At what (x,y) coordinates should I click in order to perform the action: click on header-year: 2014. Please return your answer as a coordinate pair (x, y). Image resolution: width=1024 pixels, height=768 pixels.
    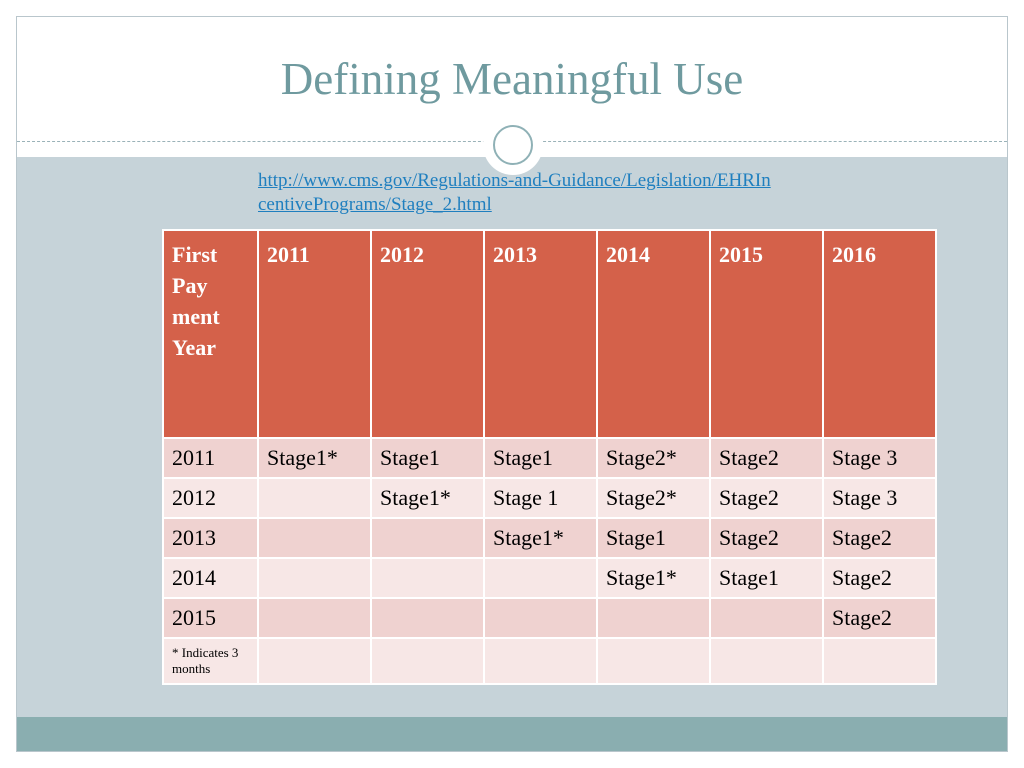
    Looking at the image, I should click on (653, 334).